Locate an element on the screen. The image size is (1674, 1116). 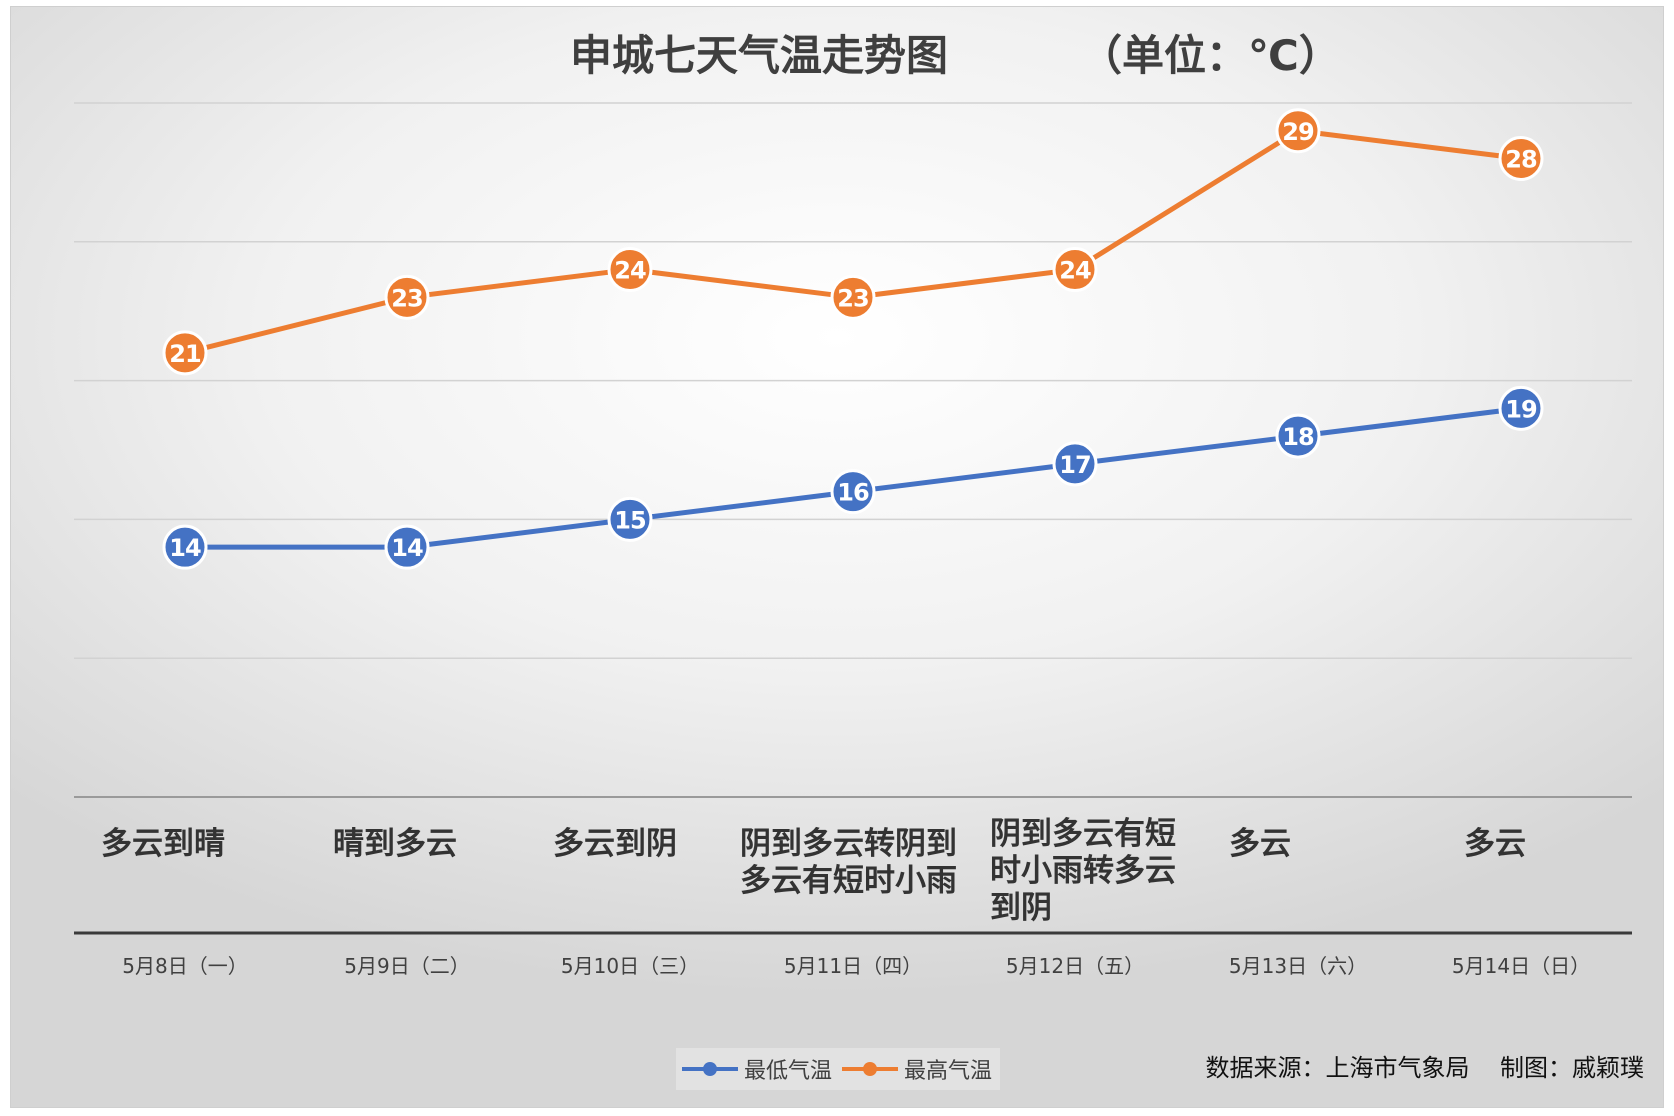
data-point-low: 19 is located at coordinates (1521, 408).